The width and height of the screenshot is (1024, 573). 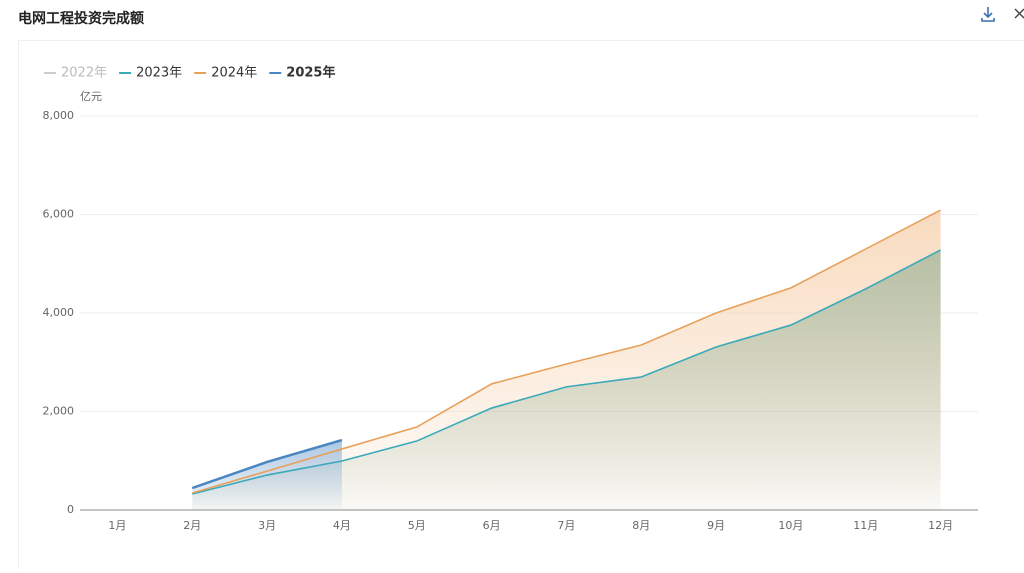 I want to click on legend-item: 2023年, so click(x=150, y=73).